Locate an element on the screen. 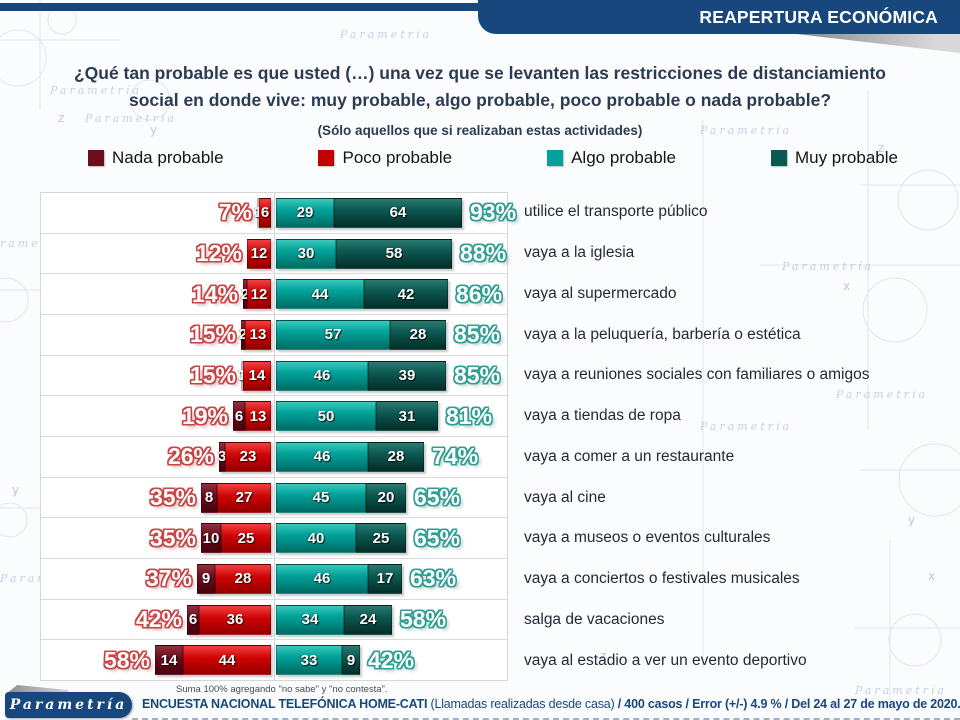  legend-item-poco: Poco probable is located at coordinates (385, 158).